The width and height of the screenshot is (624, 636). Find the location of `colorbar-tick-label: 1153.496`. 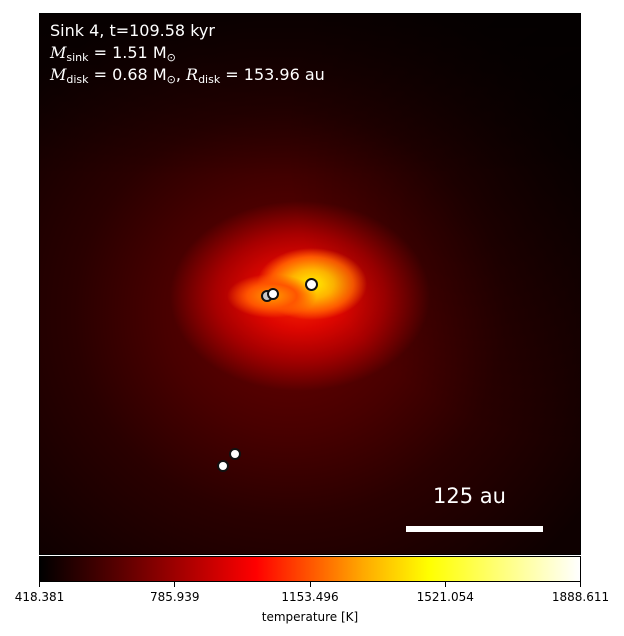

colorbar-tick-label: 1153.496 is located at coordinates (310, 597).